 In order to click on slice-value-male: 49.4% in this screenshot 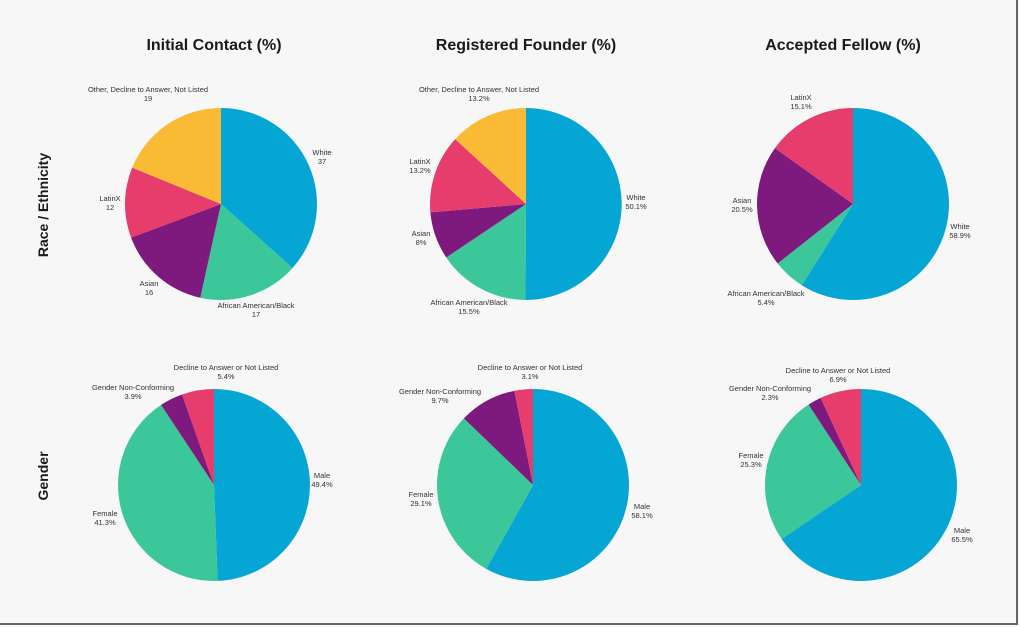, I will do `click(322, 484)`.